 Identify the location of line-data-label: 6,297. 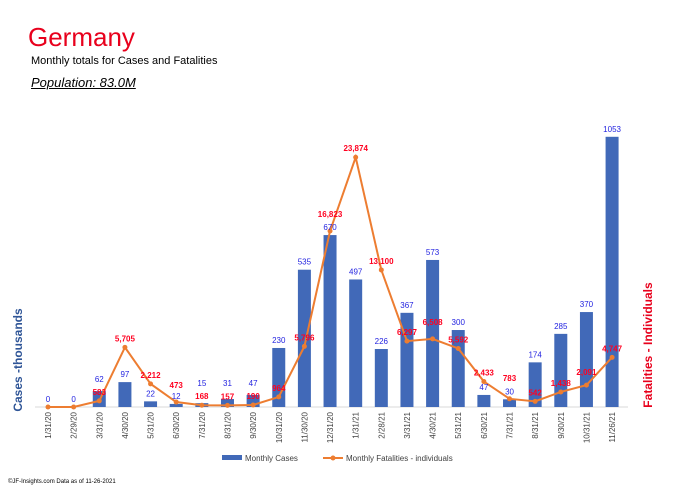
(407, 332).